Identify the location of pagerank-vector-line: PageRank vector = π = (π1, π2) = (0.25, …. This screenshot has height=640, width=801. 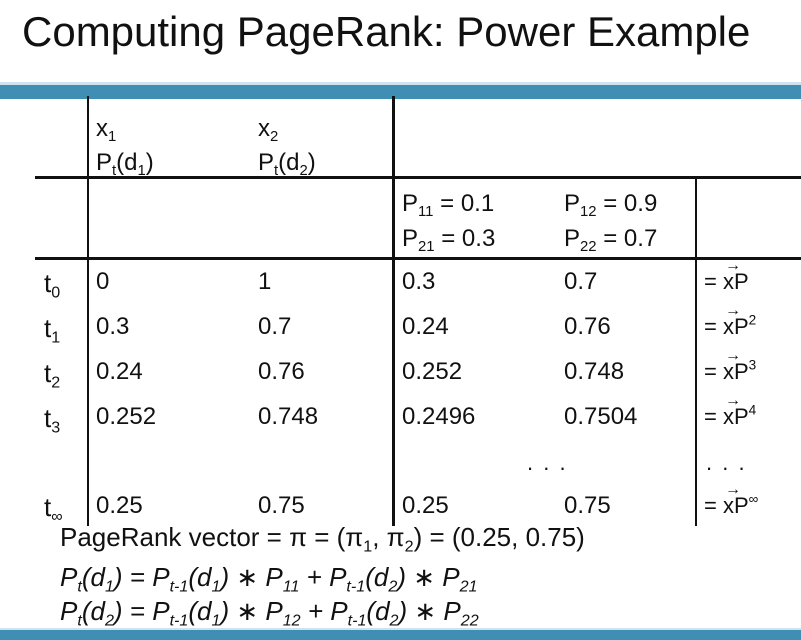
(322, 539).